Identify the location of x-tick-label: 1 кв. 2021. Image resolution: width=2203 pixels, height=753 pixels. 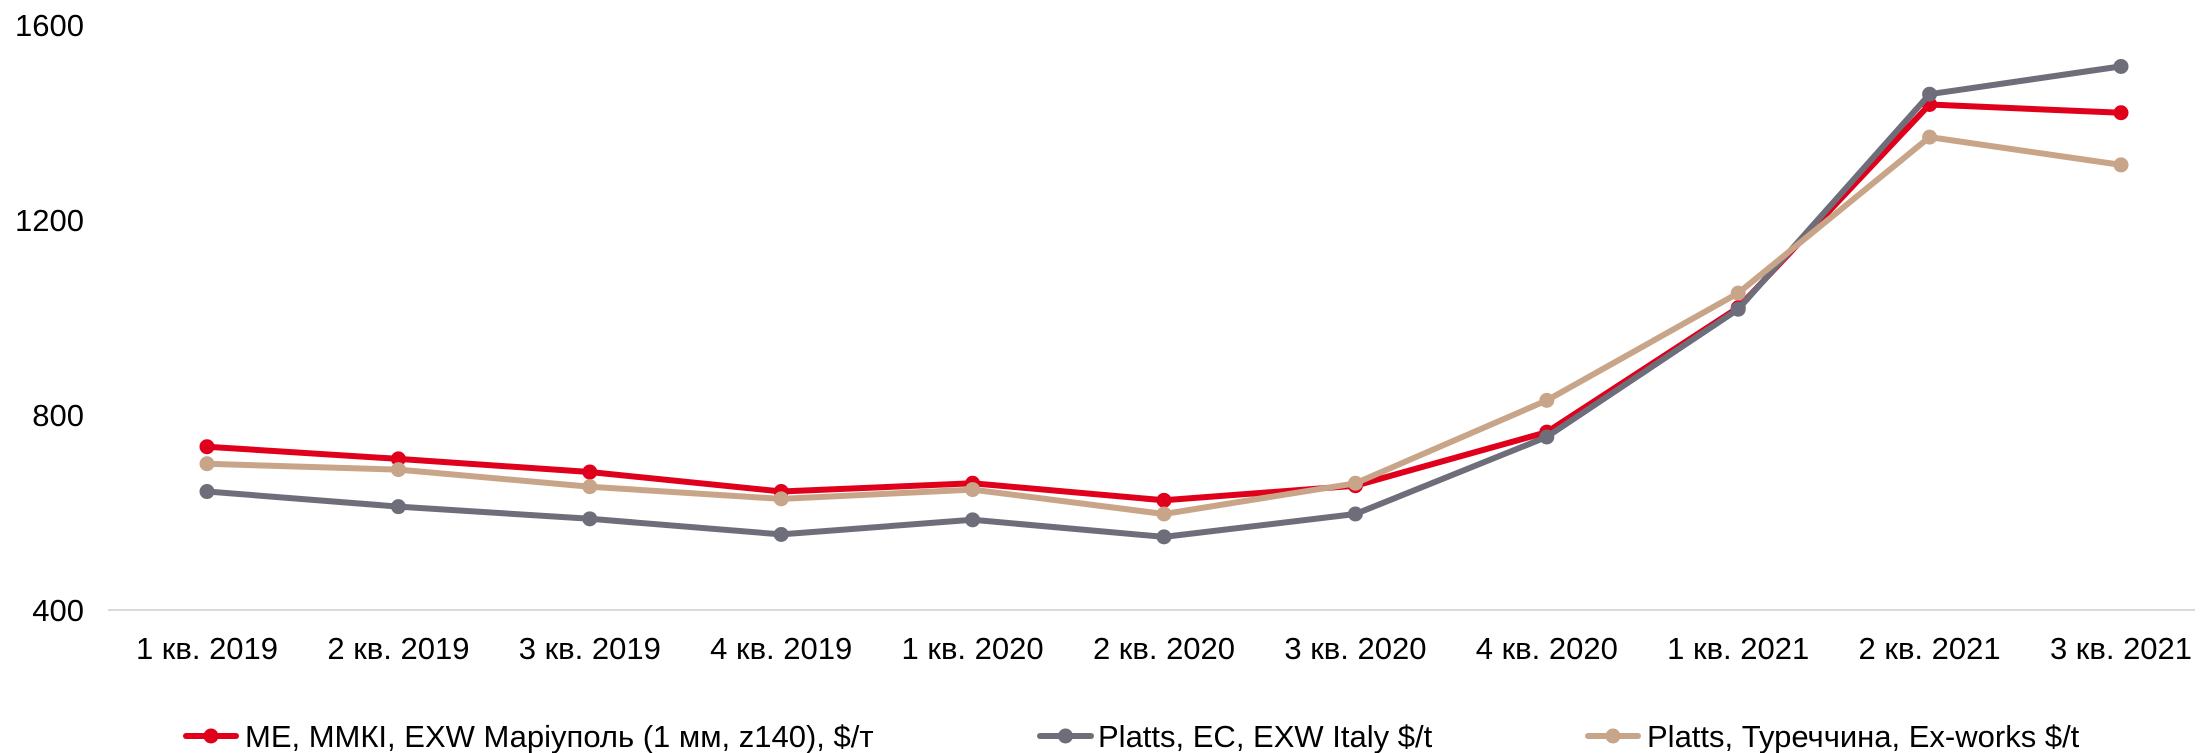
(1738, 648).